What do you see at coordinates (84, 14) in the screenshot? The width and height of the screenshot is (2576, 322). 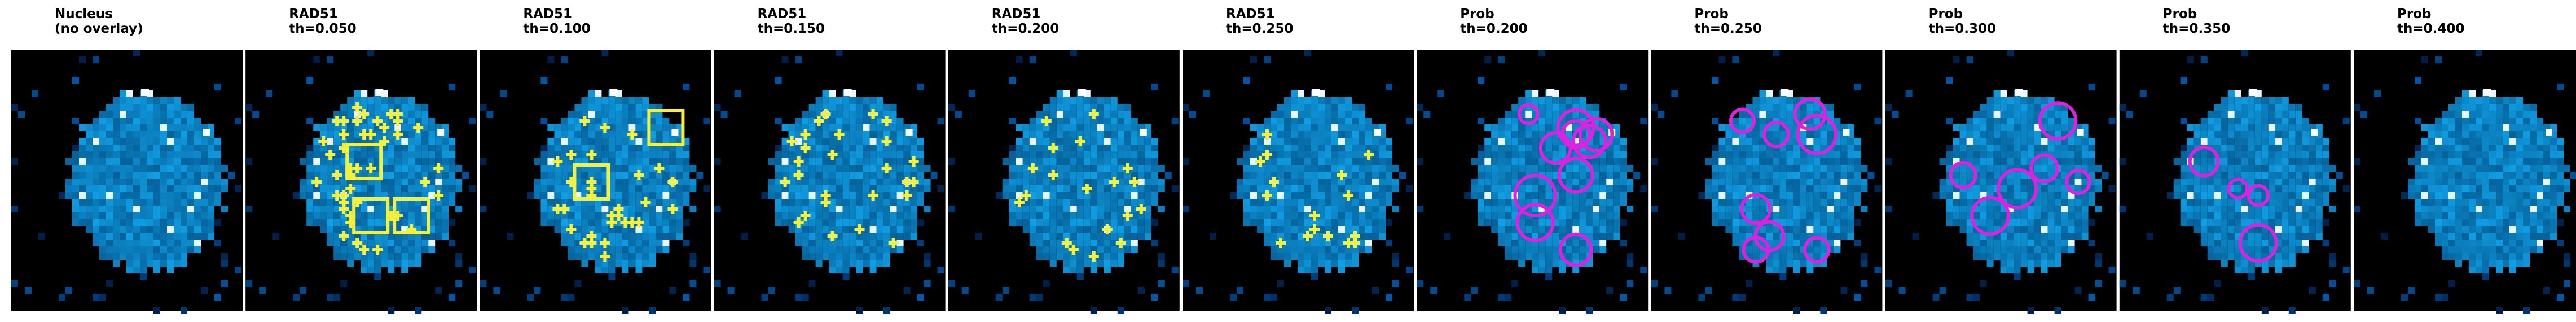 I see `panel-title: Nucleus` at bounding box center [84, 14].